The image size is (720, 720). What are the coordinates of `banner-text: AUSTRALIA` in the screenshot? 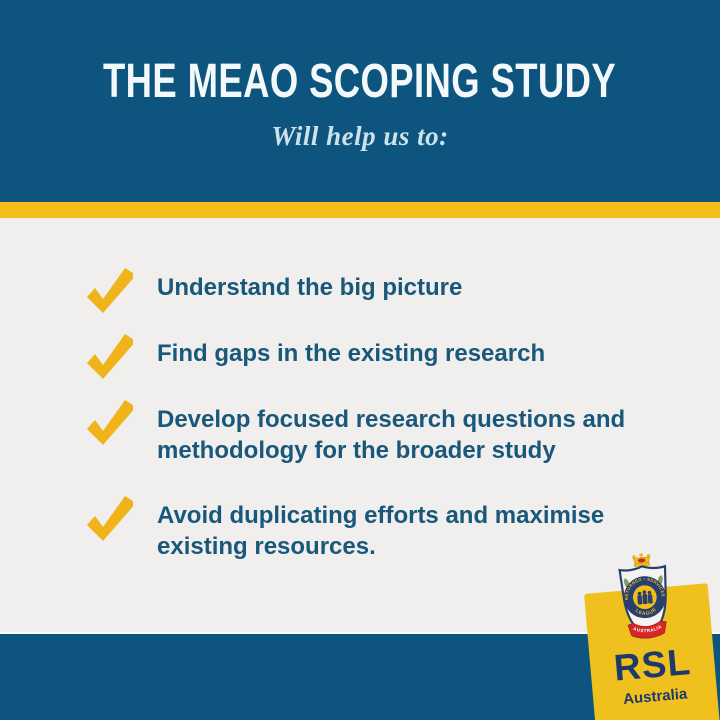 It's located at (647, 628).